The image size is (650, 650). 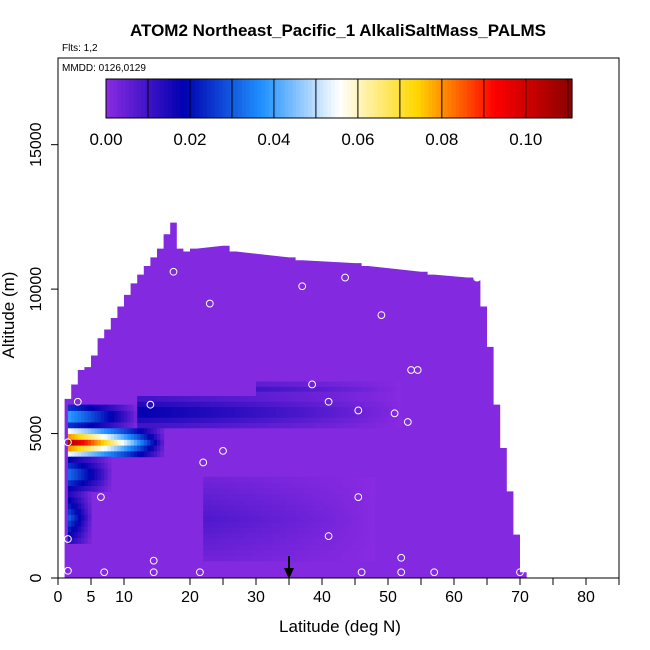 What do you see at coordinates (189, 139) in the screenshot?
I see `colorbar-tick-label: 0.02` at bounding box center [189, 139].